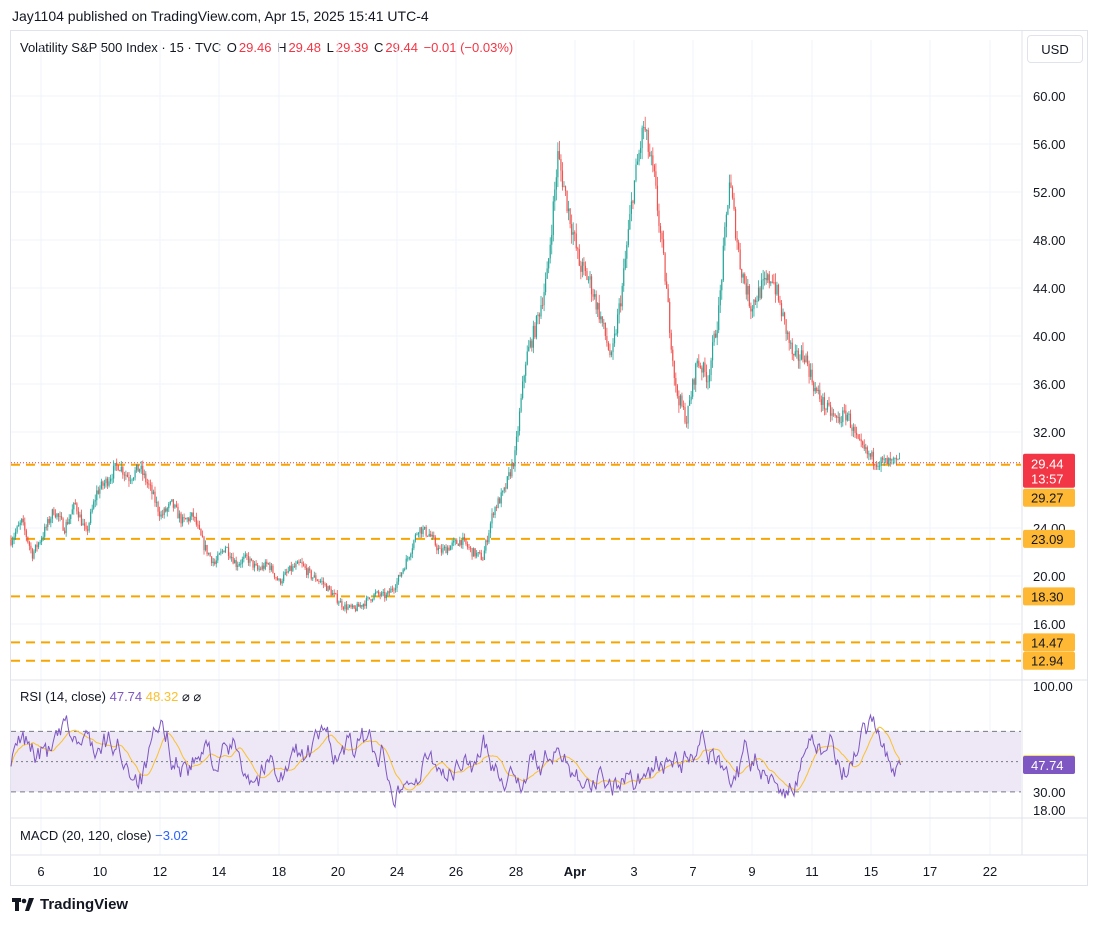 Image resolution: width=1100 pixels, height=925 pixels. Describe the element at coordinates (1055, 49) in the screenshot. I see `currency-button: USD` at that location.